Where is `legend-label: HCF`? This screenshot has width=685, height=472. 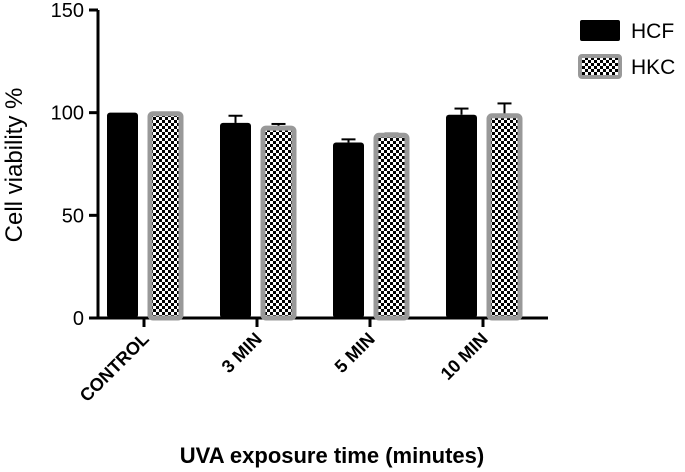
legend-label: HCF is located at coordinates (652, 31).